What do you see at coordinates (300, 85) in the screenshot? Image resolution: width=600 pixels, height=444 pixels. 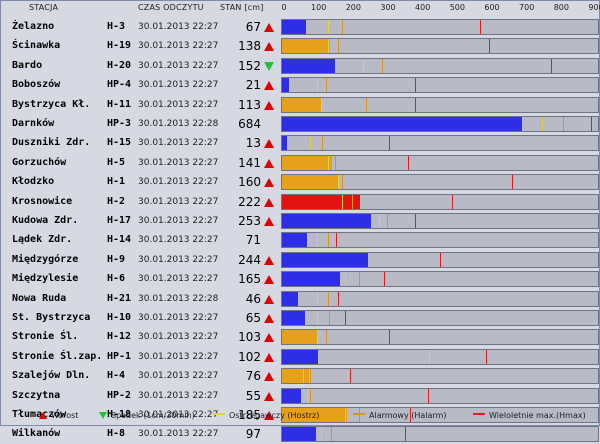 I see `station-row: Boboszów HP-4 30.01.2013 22:27 21` at bounding box center [300, 85].